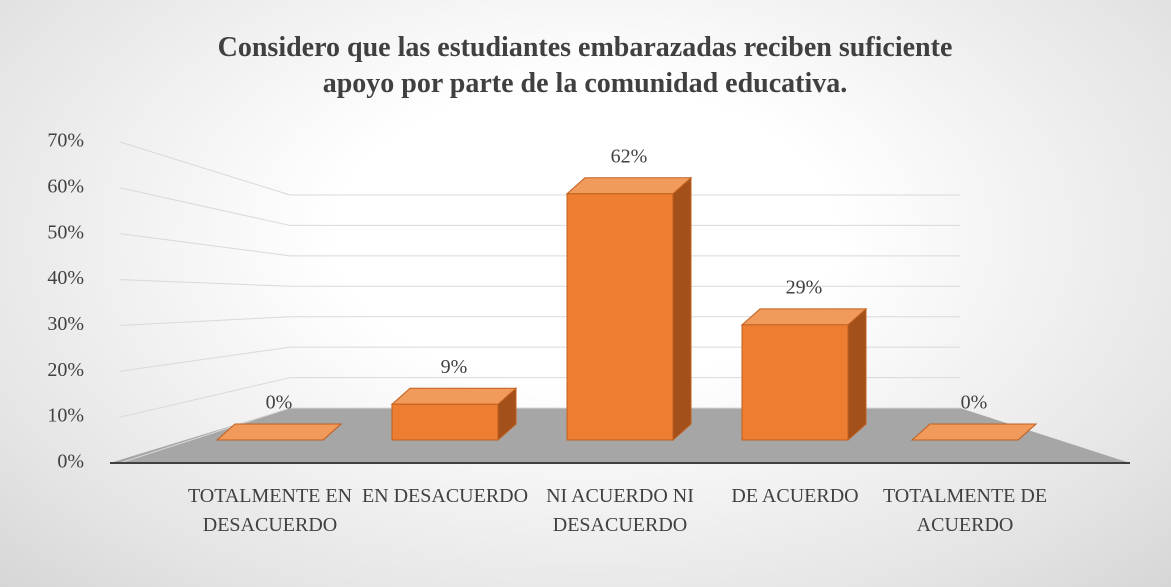  What do you see at coordinates (65, 186) in the screenshot?
I see `y-tick-label: 60%` at bounding box center [65, 186].